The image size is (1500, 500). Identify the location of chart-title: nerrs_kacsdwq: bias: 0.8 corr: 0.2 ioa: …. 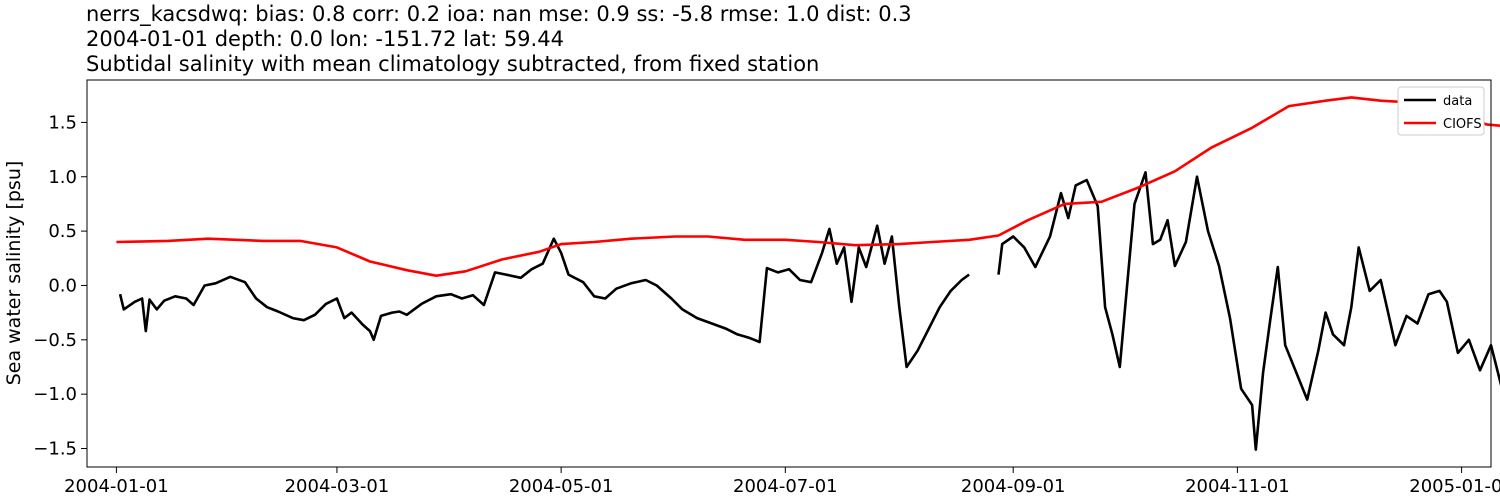
(499, 39).